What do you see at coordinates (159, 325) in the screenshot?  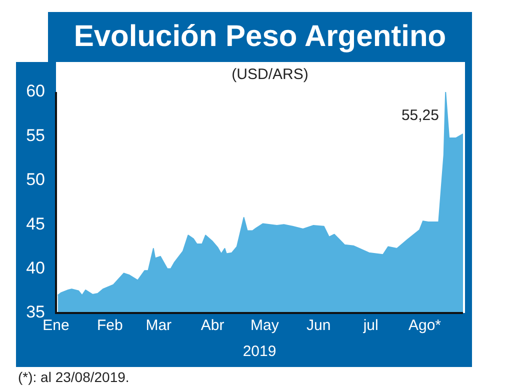 I see `x-tick-label: Mar` at bounding box center [159, 325].